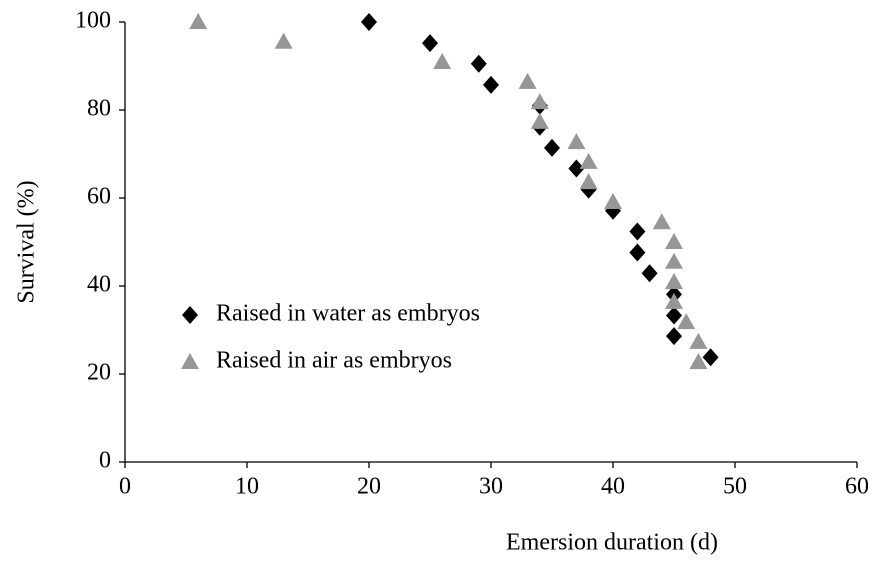 The image size is (880, 565). I want to click on y-axis-label: Survival (%), so click(27, 241).